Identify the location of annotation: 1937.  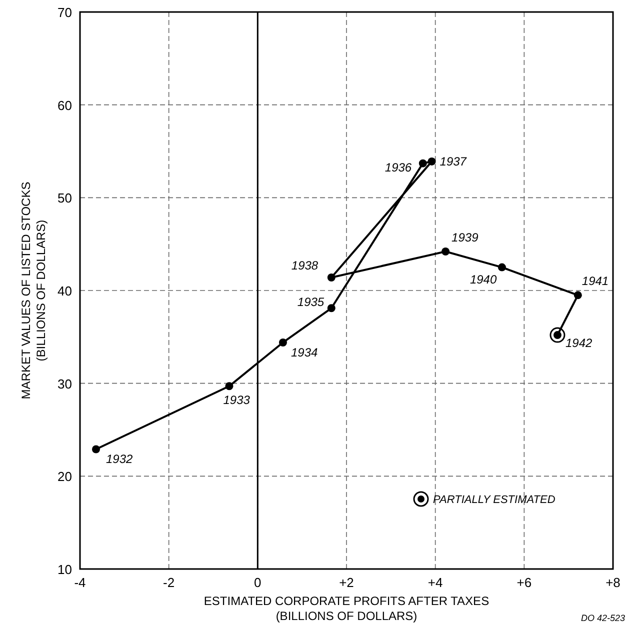
(454, 161).